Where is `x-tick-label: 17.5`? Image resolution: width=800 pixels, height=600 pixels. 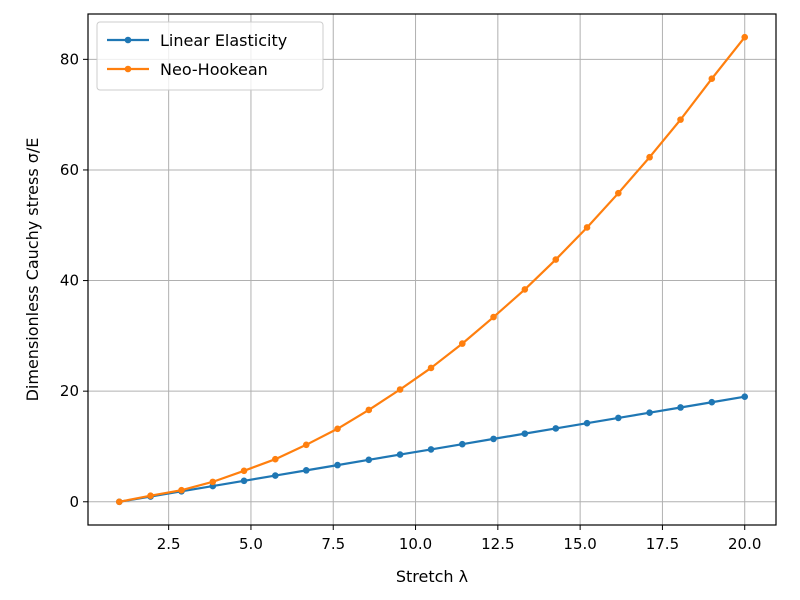
x-tick-label: 17.5 is located at coordinates (662, 544).